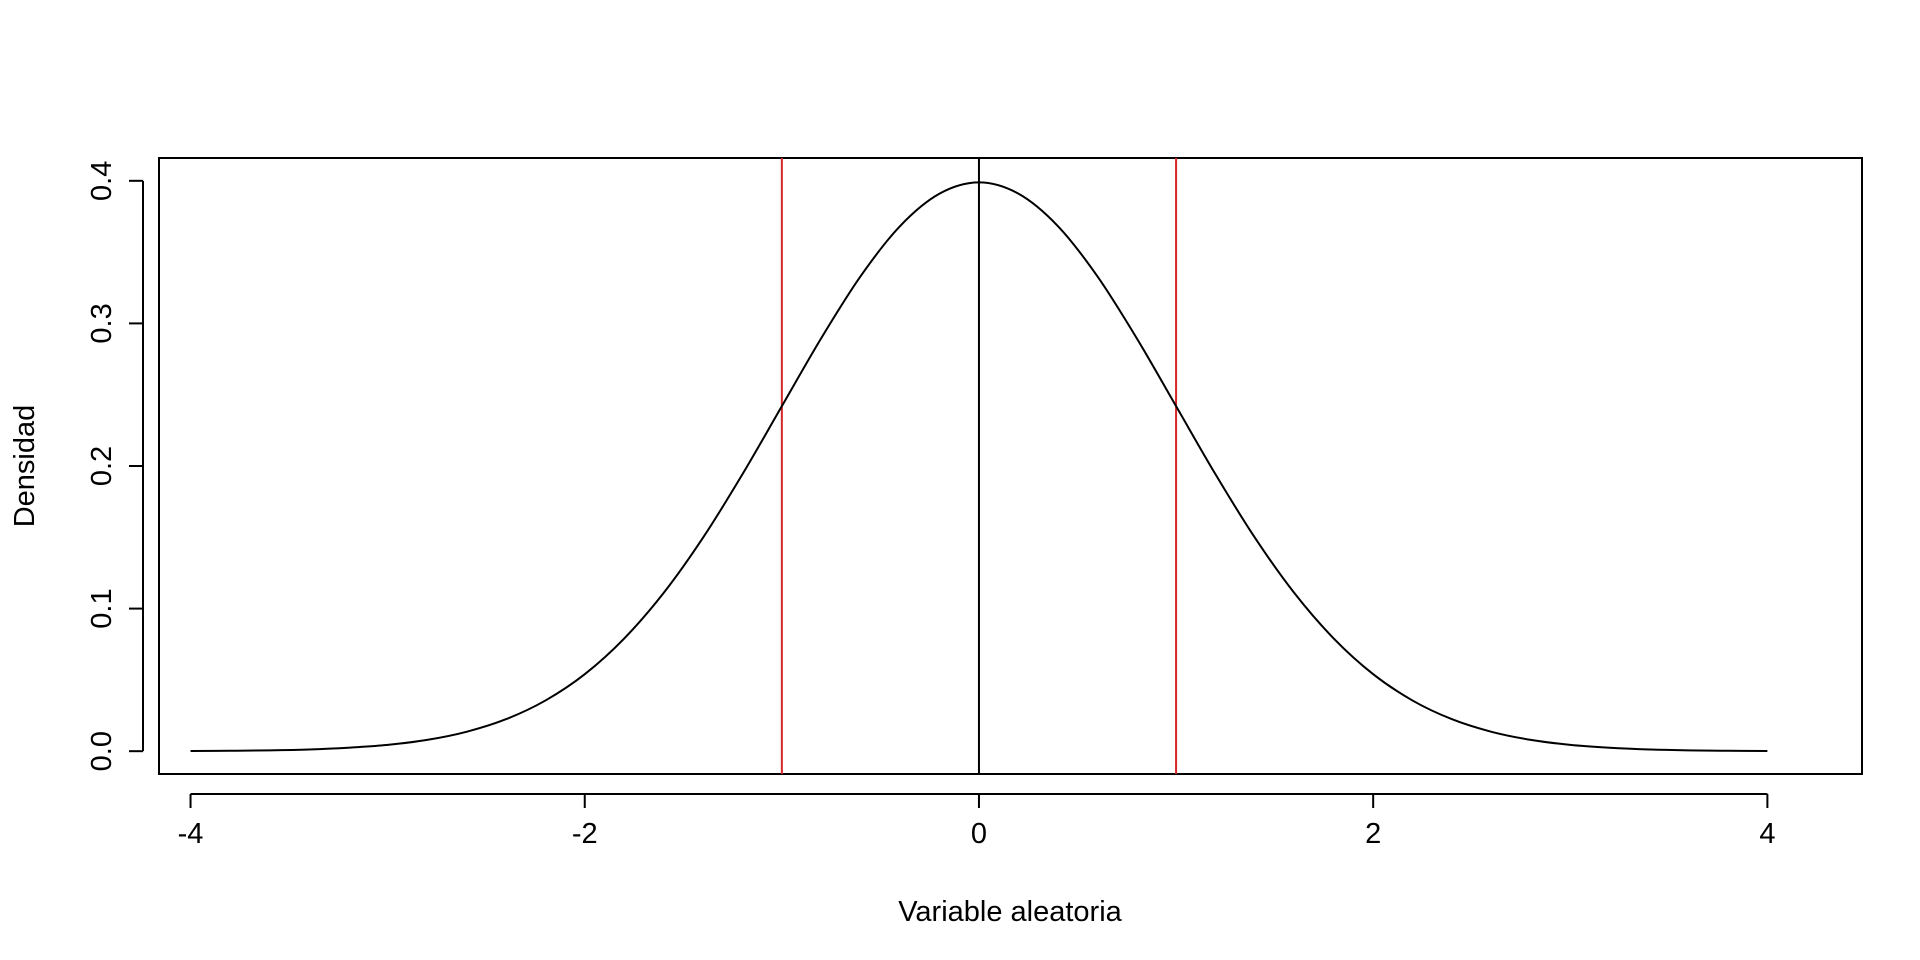 The image size is (1920, 960). Describe the element at coordinates (102, 466) in the screenshot. I see `y-tick-label-2: 0.2` at that location.